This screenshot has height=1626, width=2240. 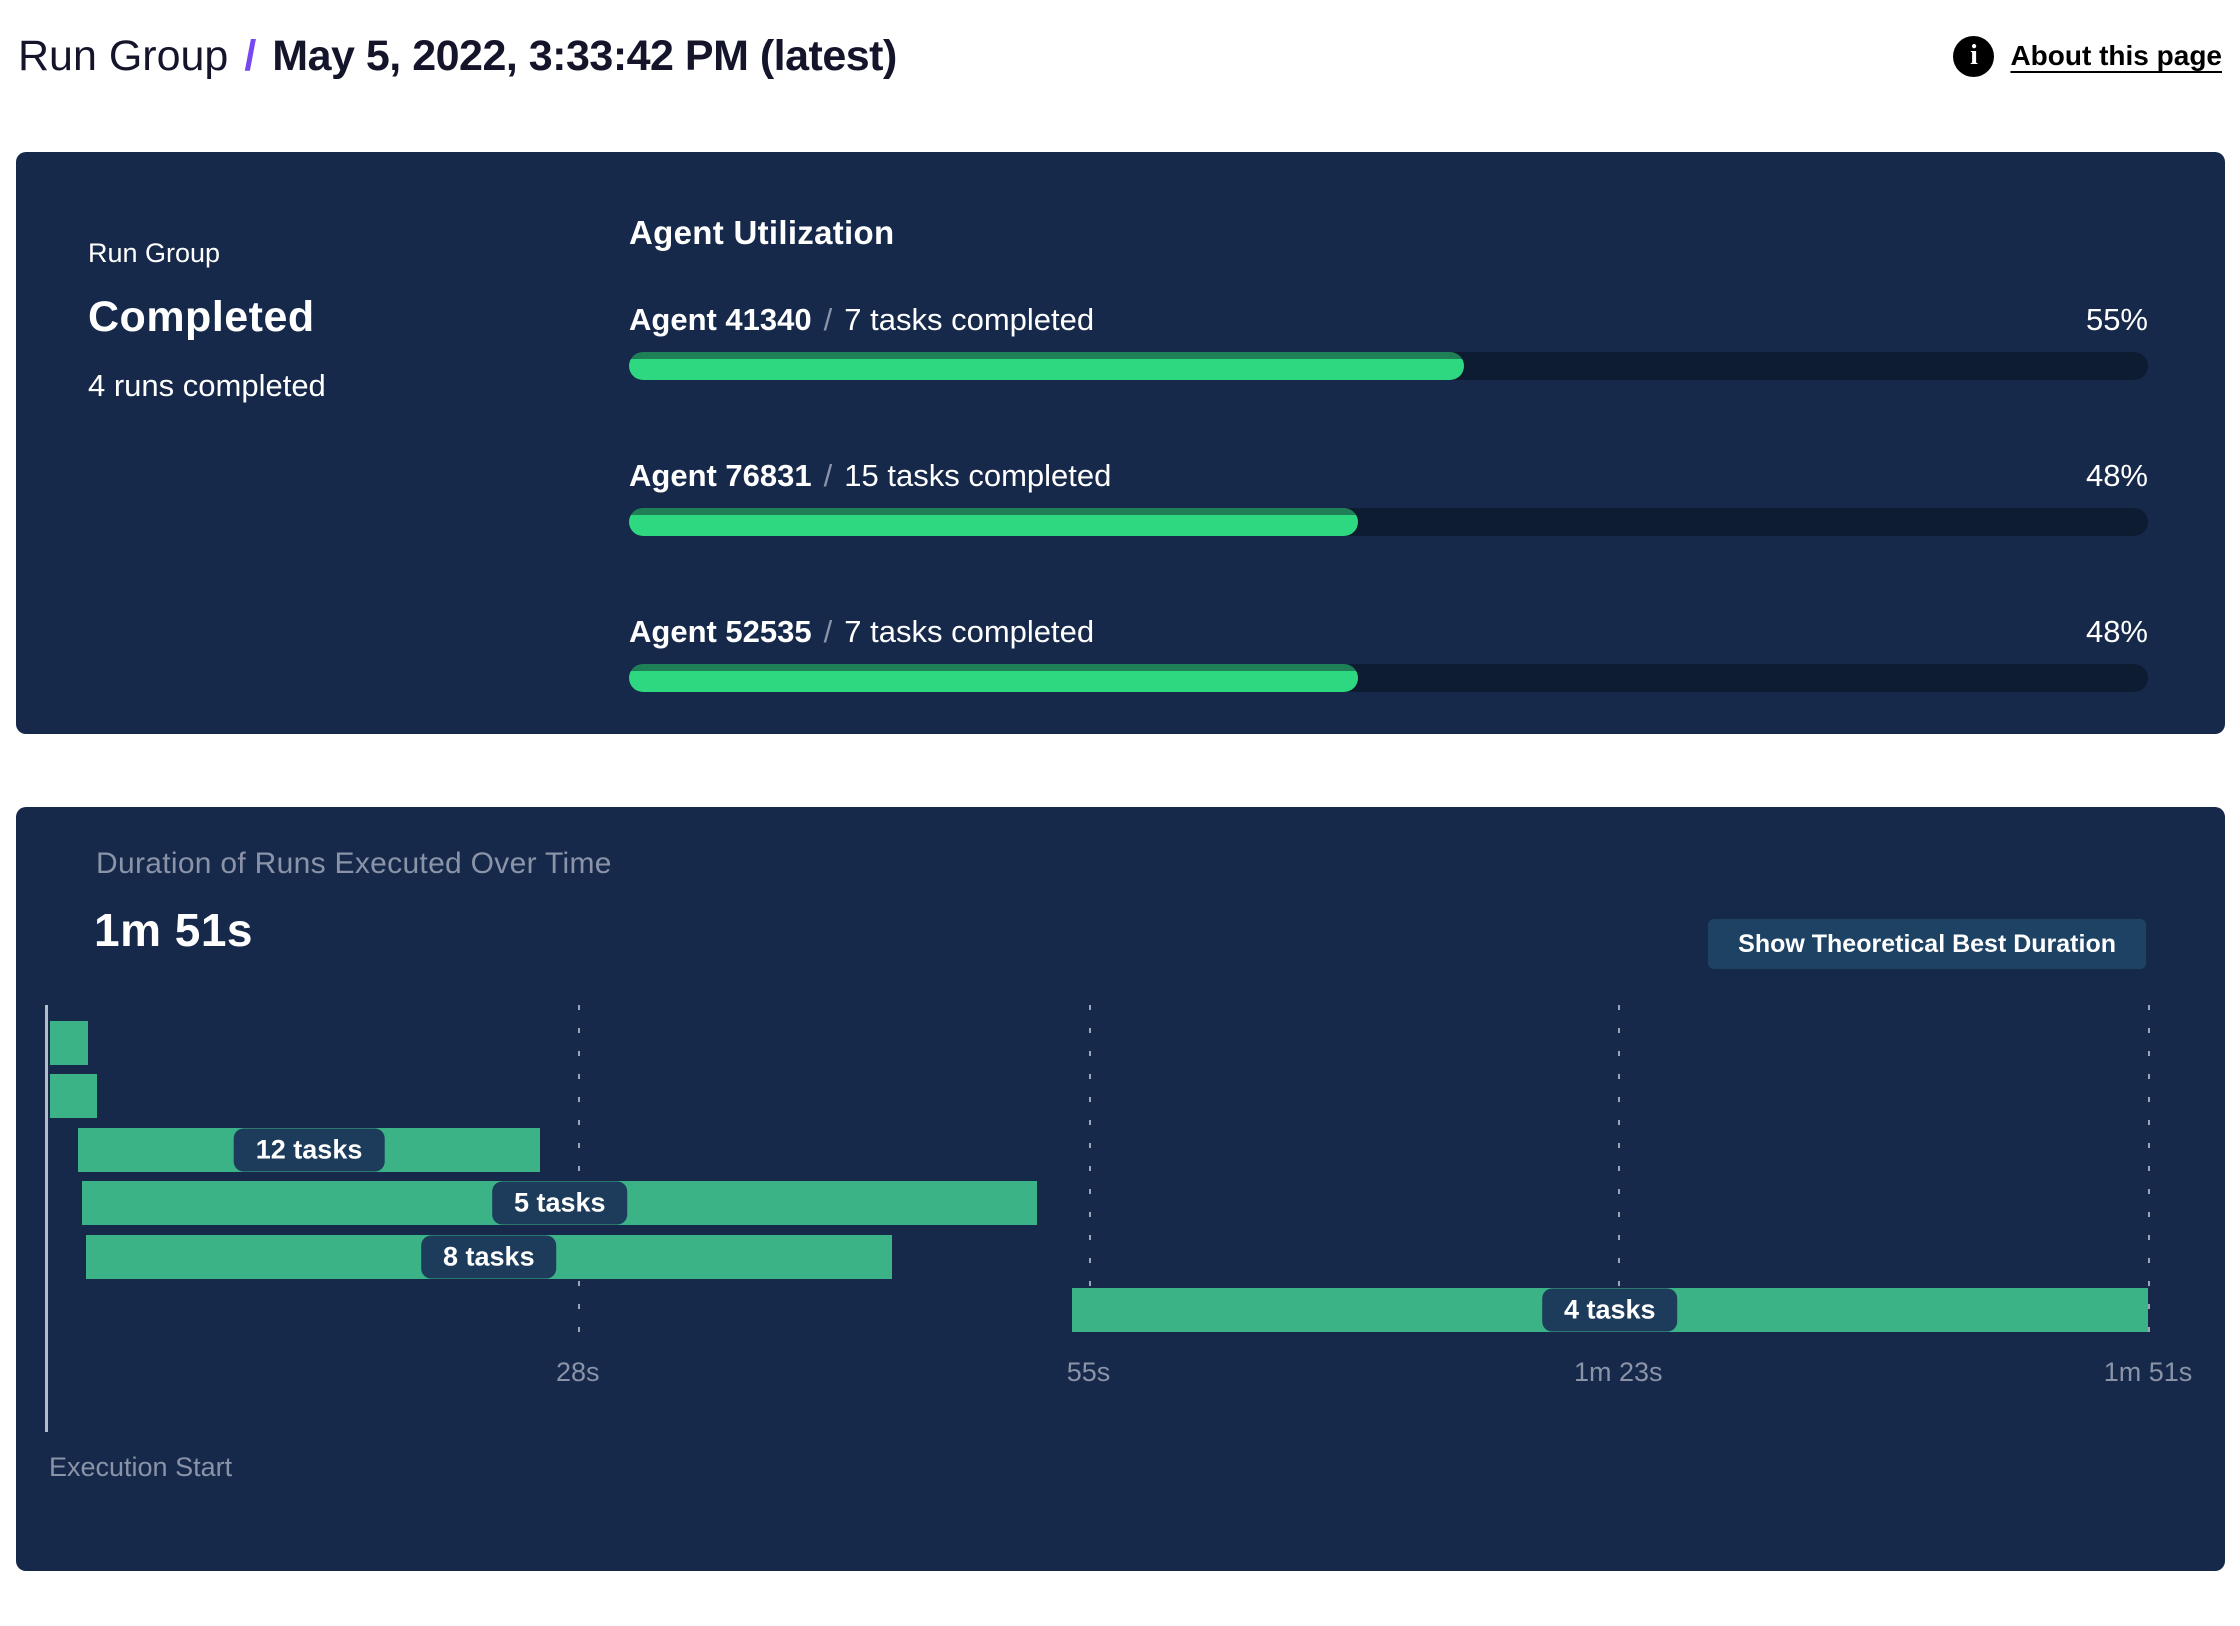 I want to click on gantt-bar: 8 tasks, so click(x=488, y=1256).